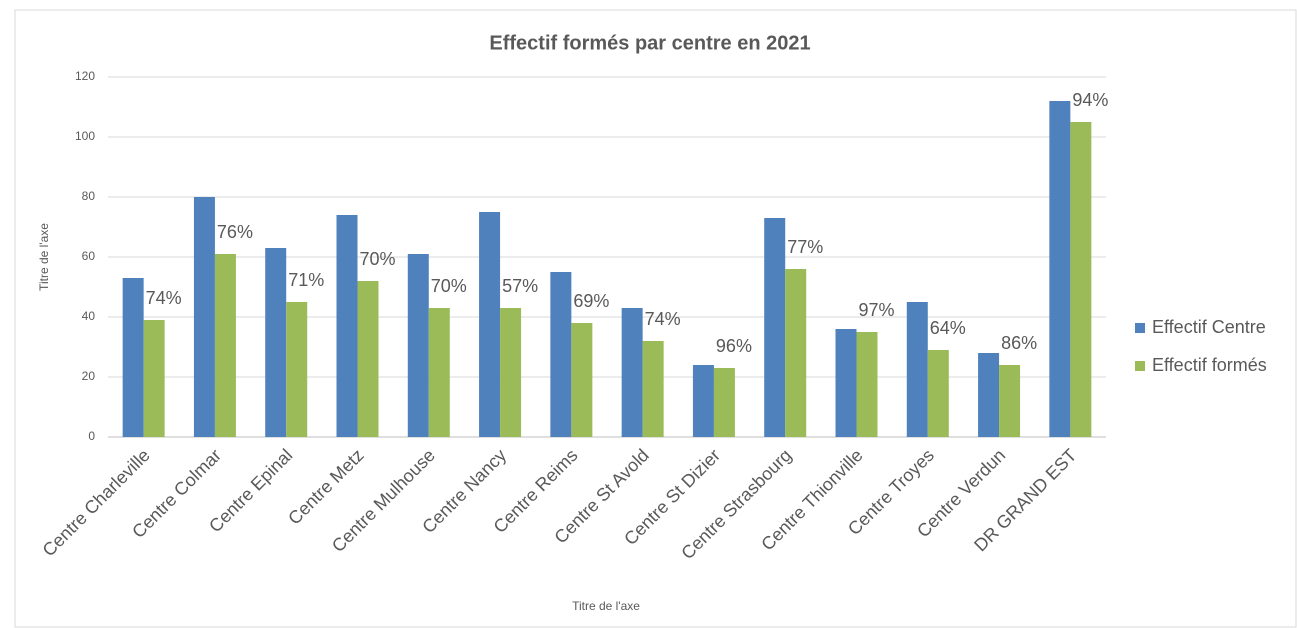 The image size is (1297, 628). Describe the element at coordinates (85, 76) in the screenshot. I see `y-tick-label: 120` at that location.